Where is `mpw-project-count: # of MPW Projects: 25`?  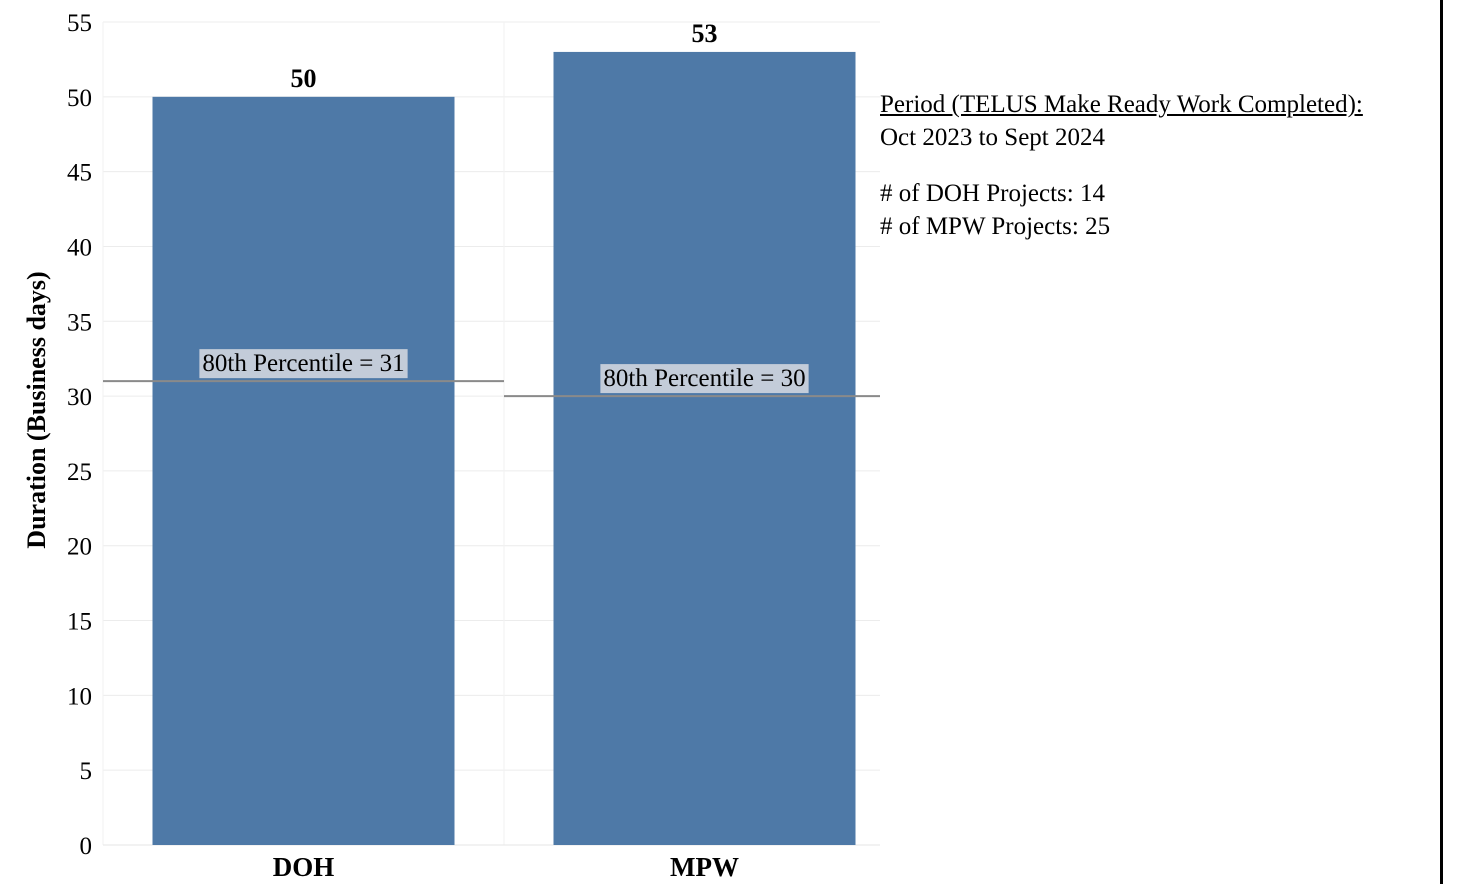 mpw-project-count: # of MPW Projects: 25 is located at coordinates (995, 226).